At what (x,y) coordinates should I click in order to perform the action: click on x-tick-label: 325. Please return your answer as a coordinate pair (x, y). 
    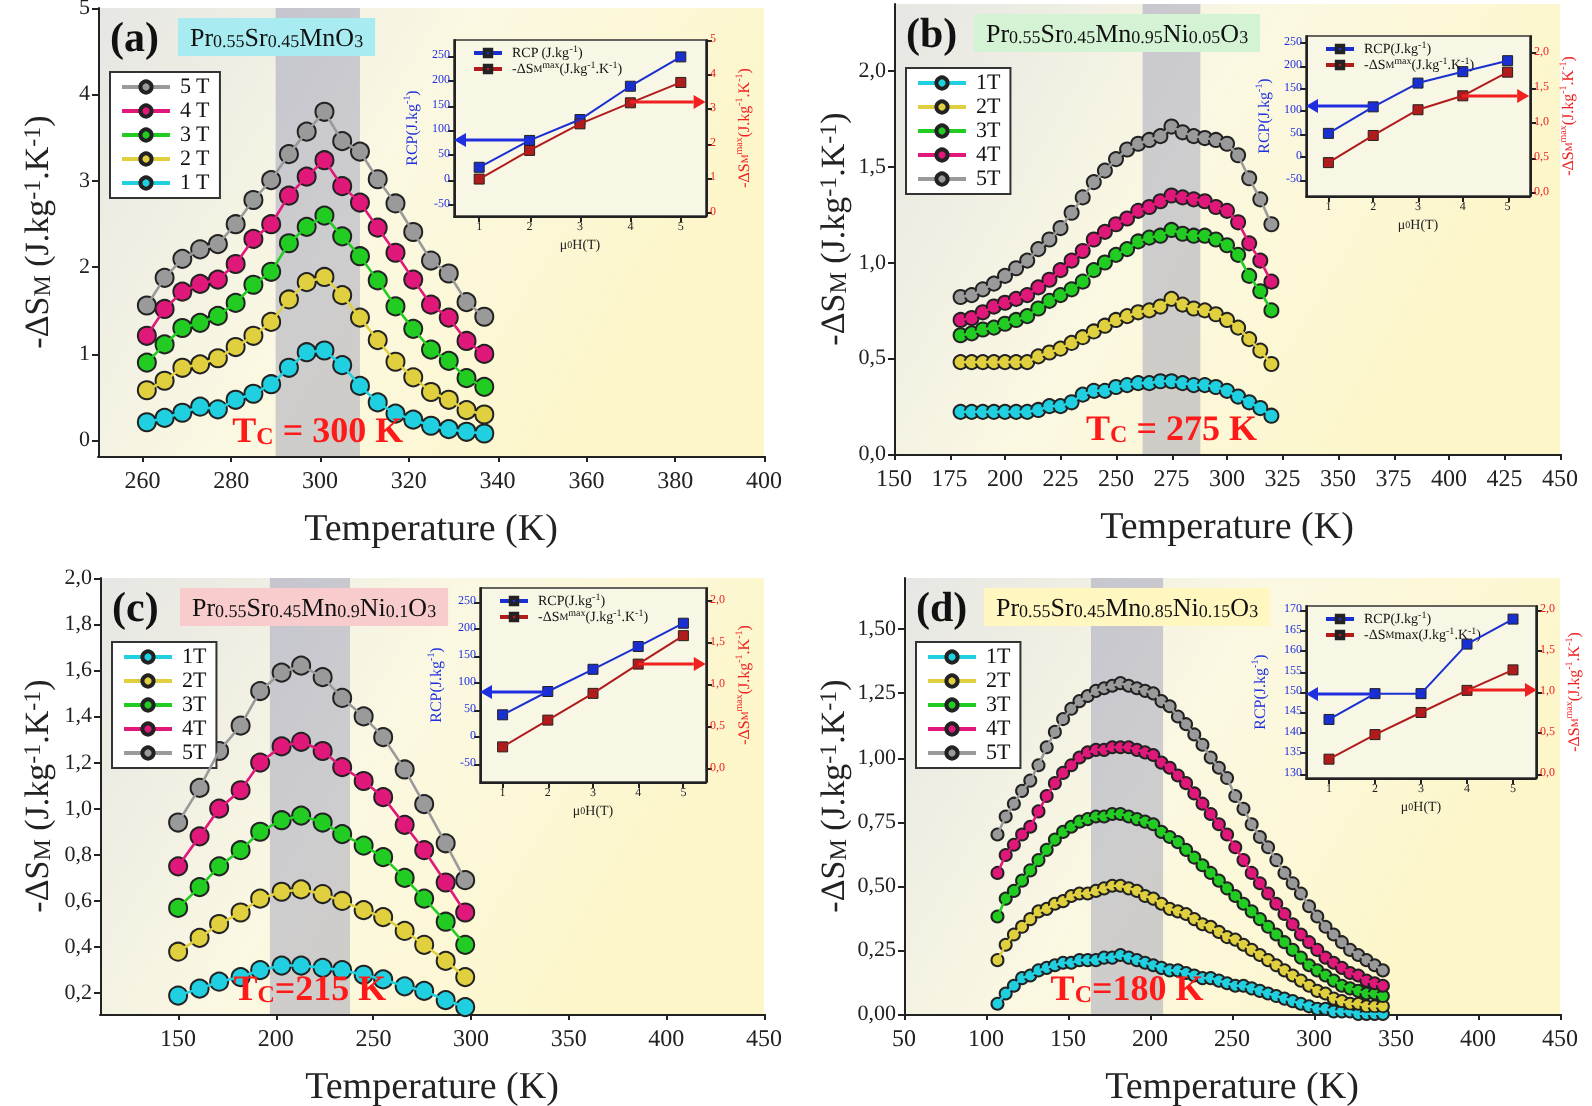
    Looking at the image, I should click on (1282, 478).